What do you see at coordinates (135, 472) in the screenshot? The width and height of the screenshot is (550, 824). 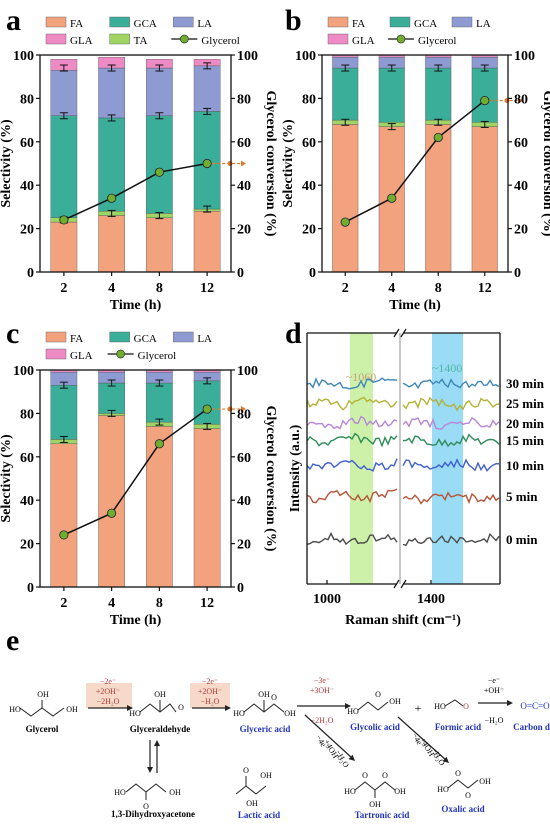 I see `glycerol-line` at bounding box center [135, 472].